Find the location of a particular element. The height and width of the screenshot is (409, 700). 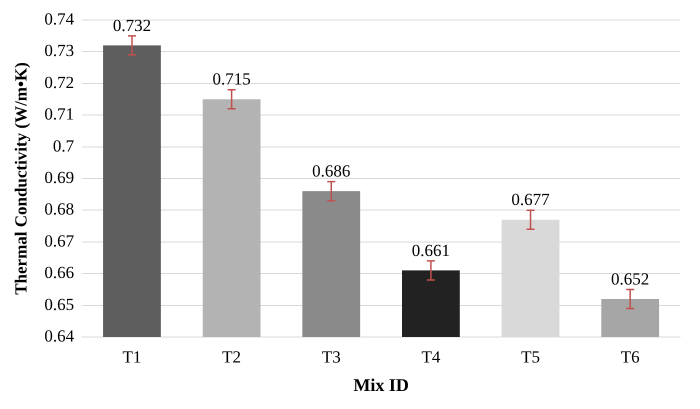

y-axis-title: Thermal Conductivity (W/m•K) is located at coordinates (21, 178).